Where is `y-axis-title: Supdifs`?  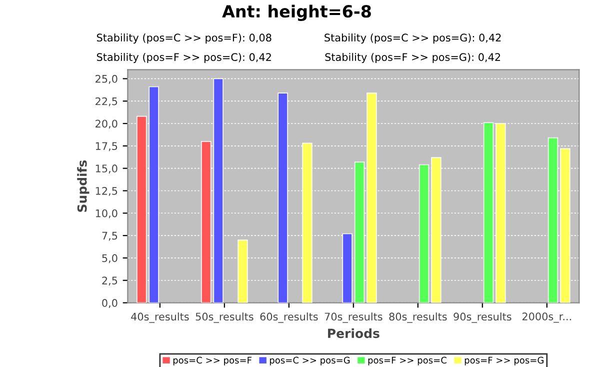 y-axis-title: Supdifs is located at coordinates (83, 186).